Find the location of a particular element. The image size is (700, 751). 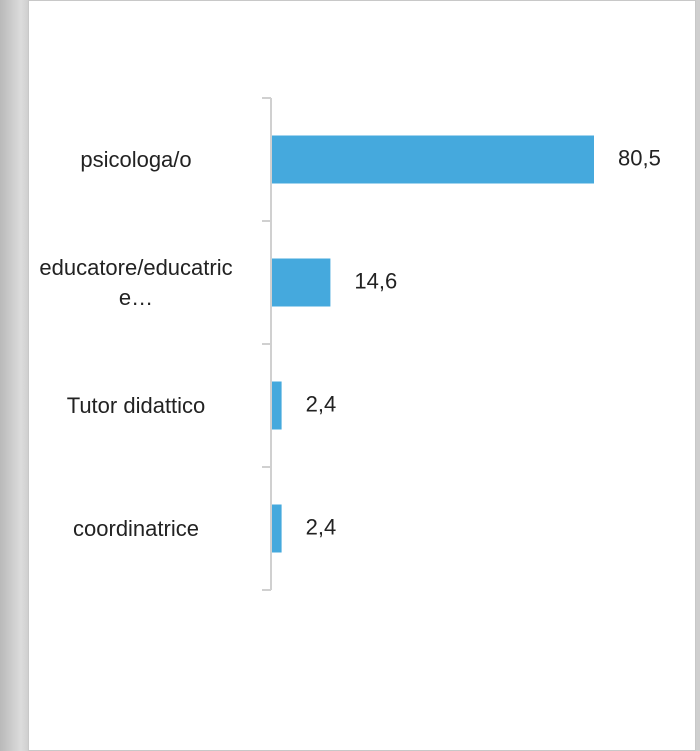

value-label: 14,6 is located at coordinates (375, 280).